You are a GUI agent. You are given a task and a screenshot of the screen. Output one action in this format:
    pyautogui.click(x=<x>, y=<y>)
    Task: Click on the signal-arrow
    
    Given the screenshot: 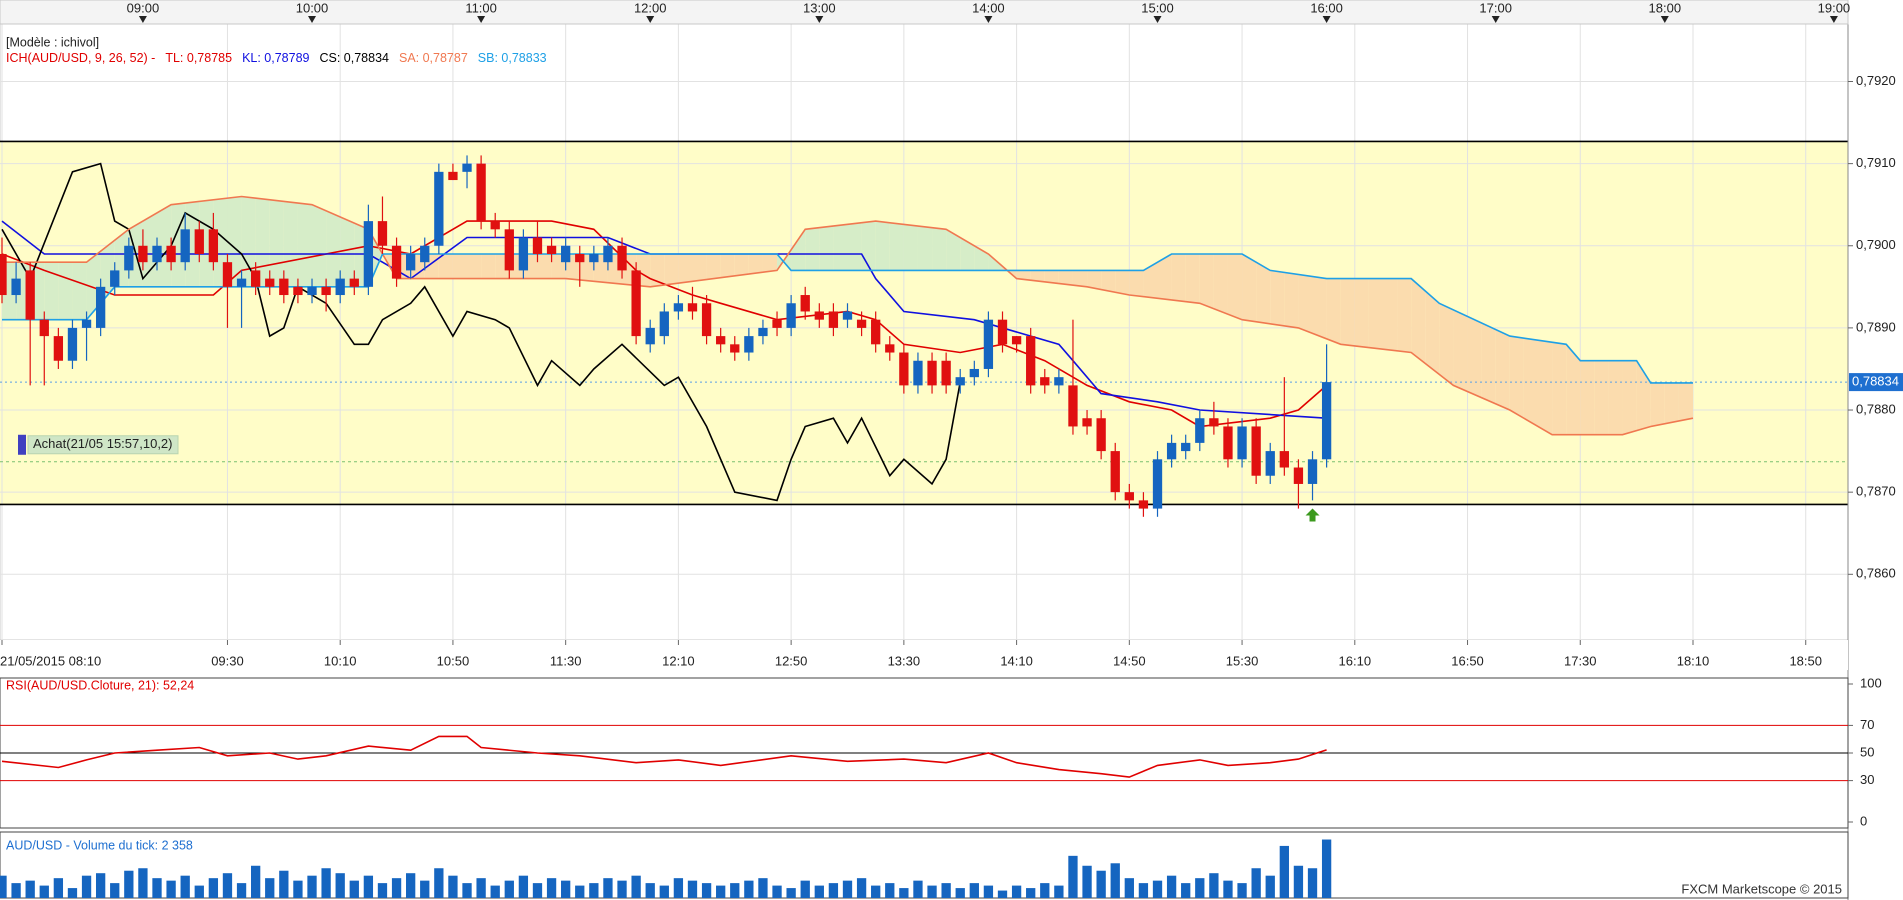 What is the action you would take?
    pyautogui.click(x=1312, y=515)
    